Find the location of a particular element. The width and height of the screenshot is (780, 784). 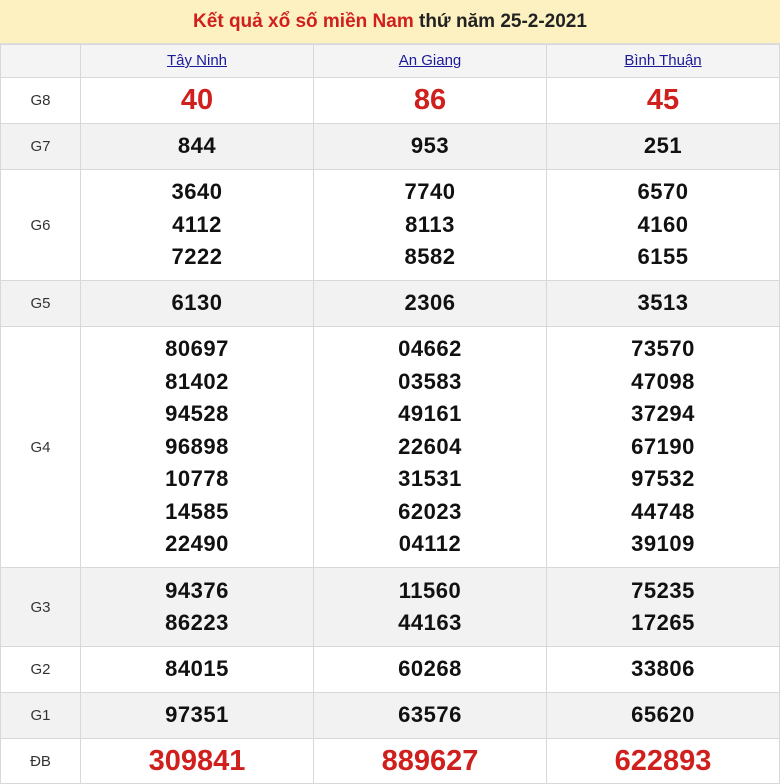

prize-number: 97351 is located at coordinates (197, 715).